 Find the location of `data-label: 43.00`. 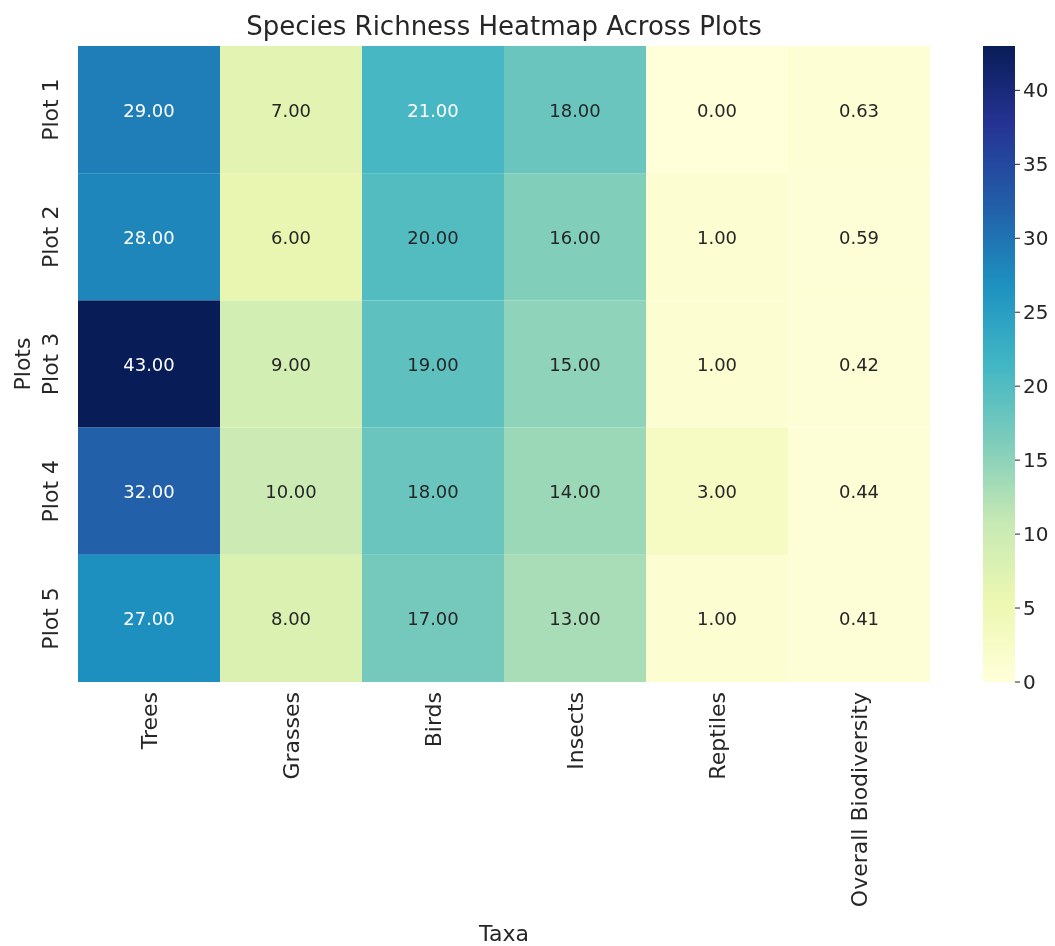

data-label: 43.00 is located at coordinates (149, 364).